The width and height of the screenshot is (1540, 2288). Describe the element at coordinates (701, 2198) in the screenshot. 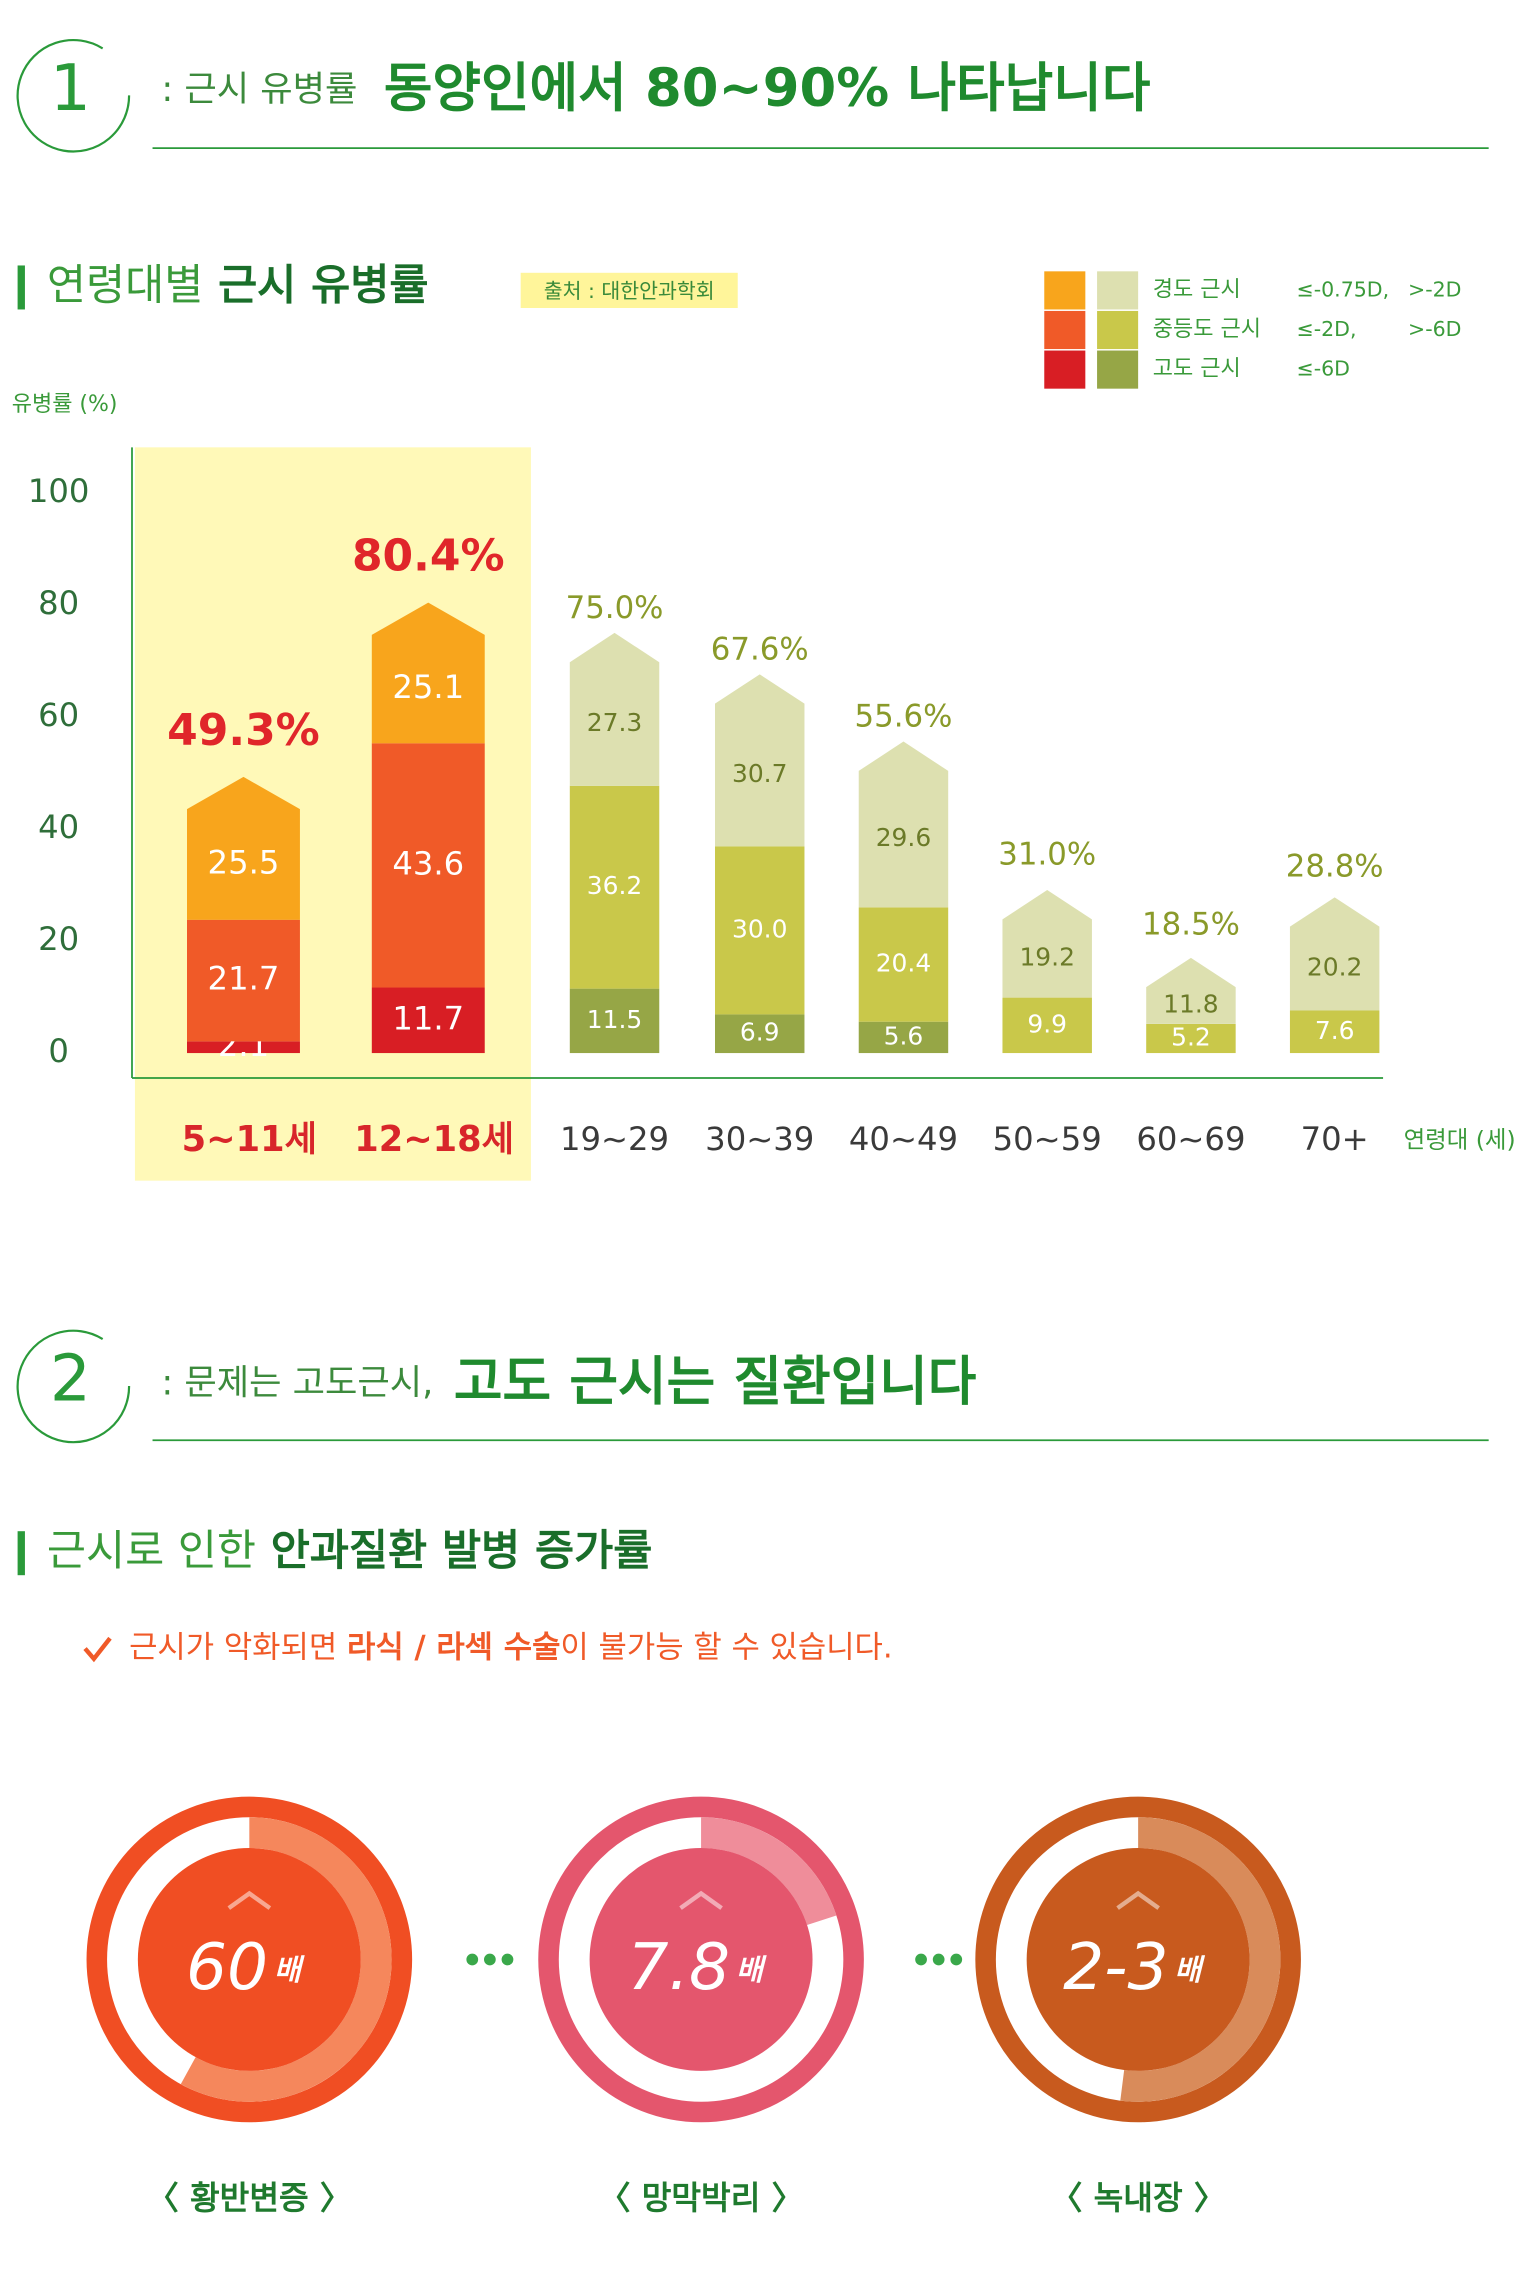

I see `item-label: 〈 망막박리 〉` at that location.